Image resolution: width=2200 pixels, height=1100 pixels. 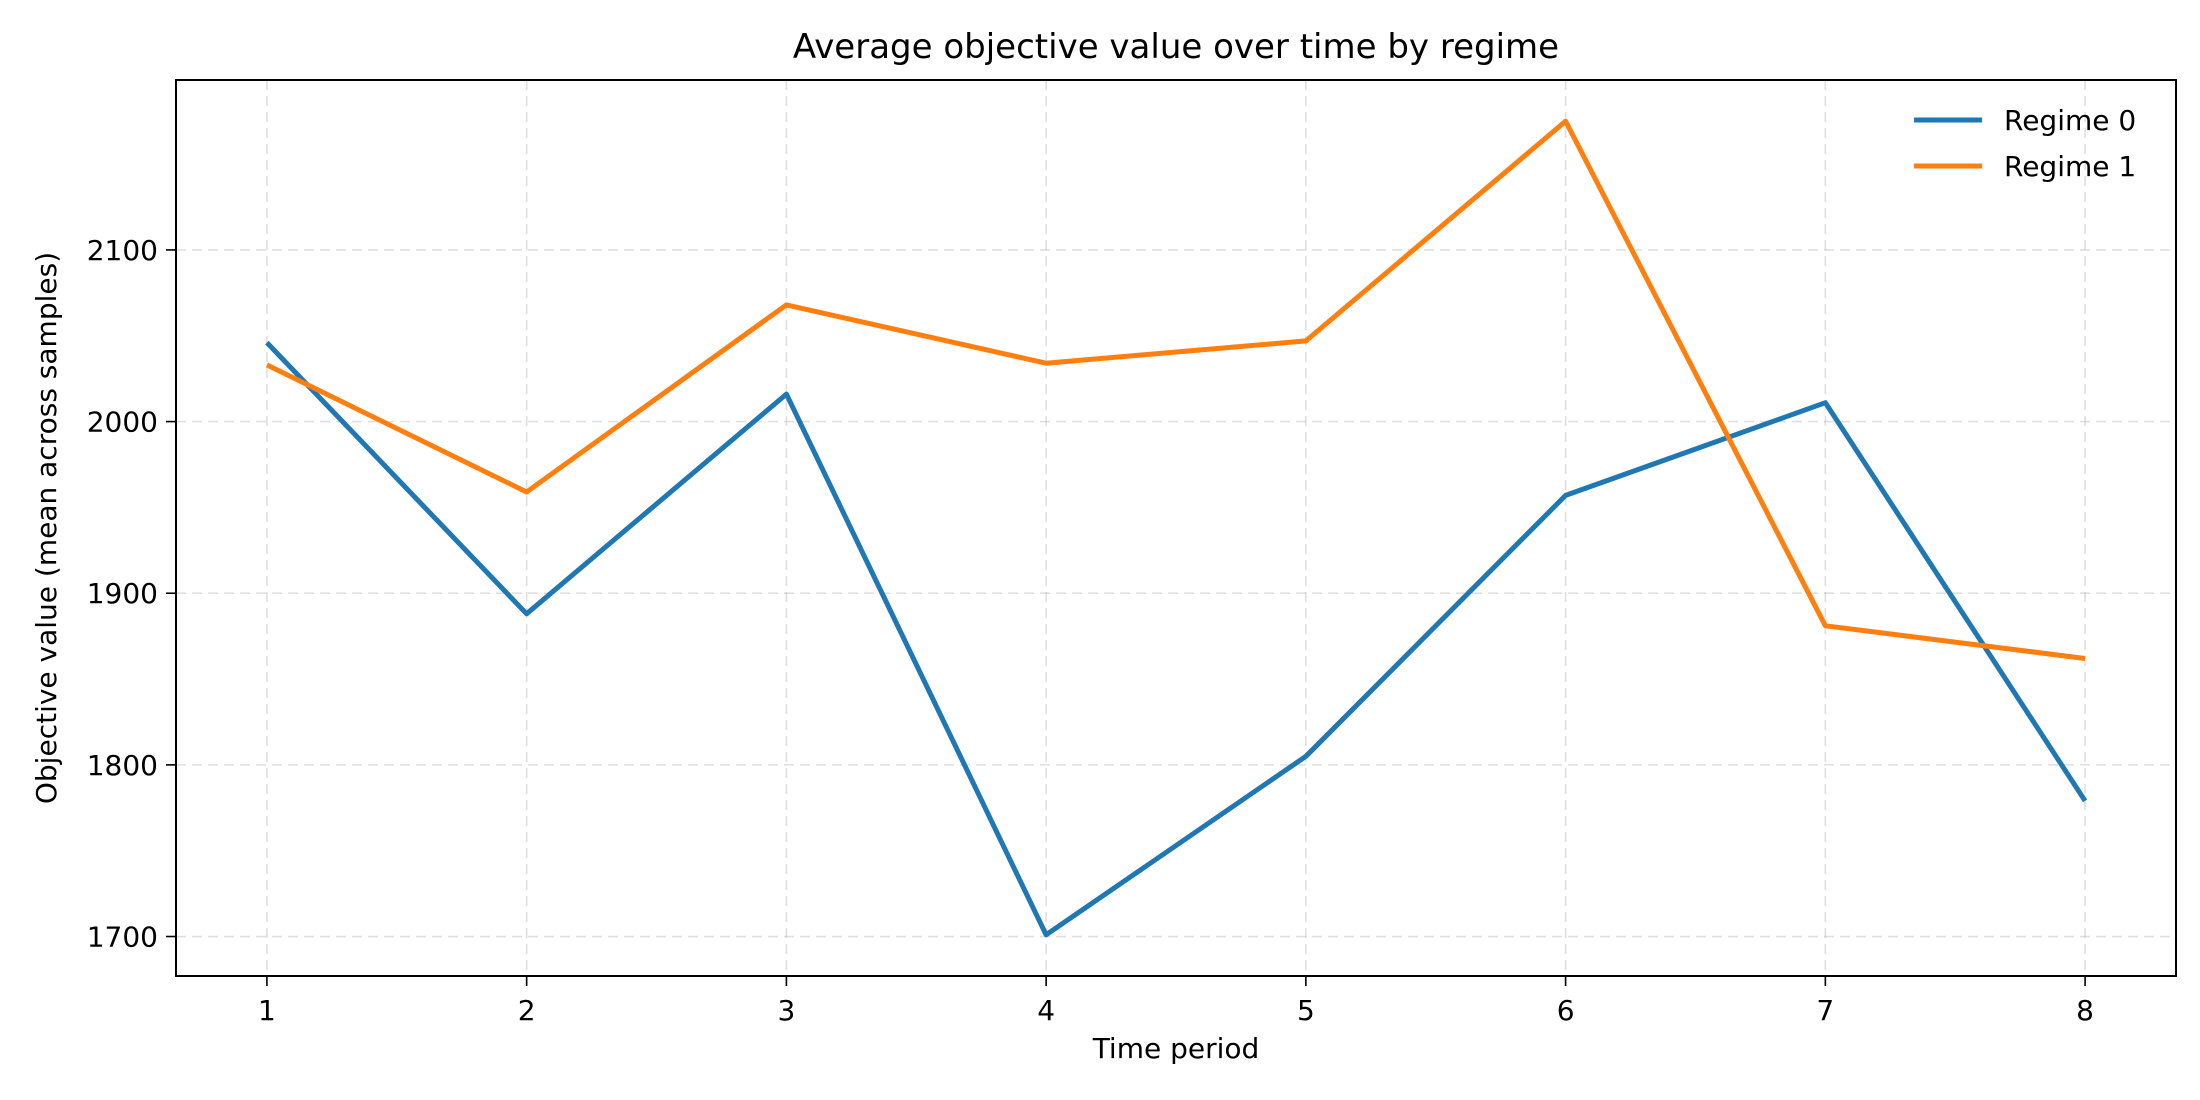 I want to click on y-axis-label: Objective value (mean across samples), so click(x=46, y=528).